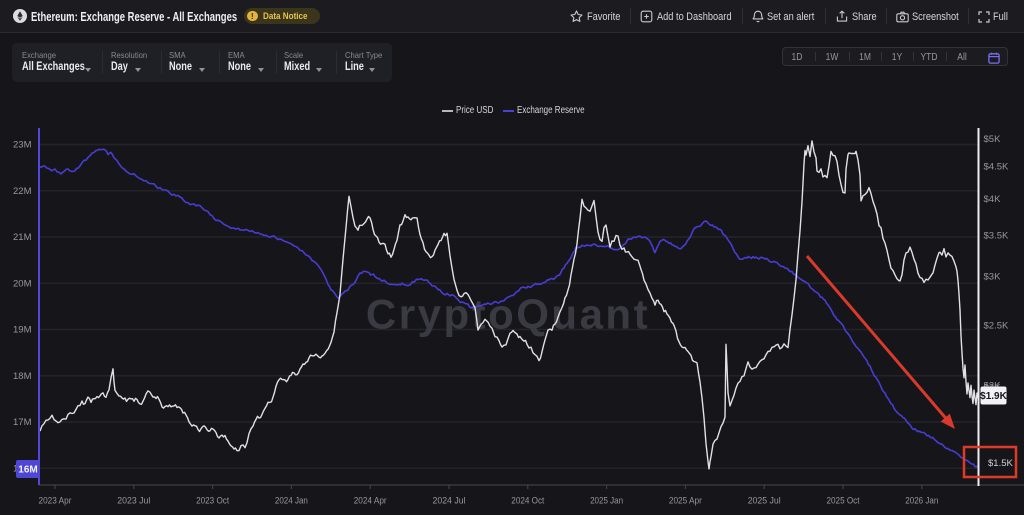  What do you see at coordinates (22, 237) in the screenshot?
I see `svg-text: 21M` at bounding box center [22, 237].